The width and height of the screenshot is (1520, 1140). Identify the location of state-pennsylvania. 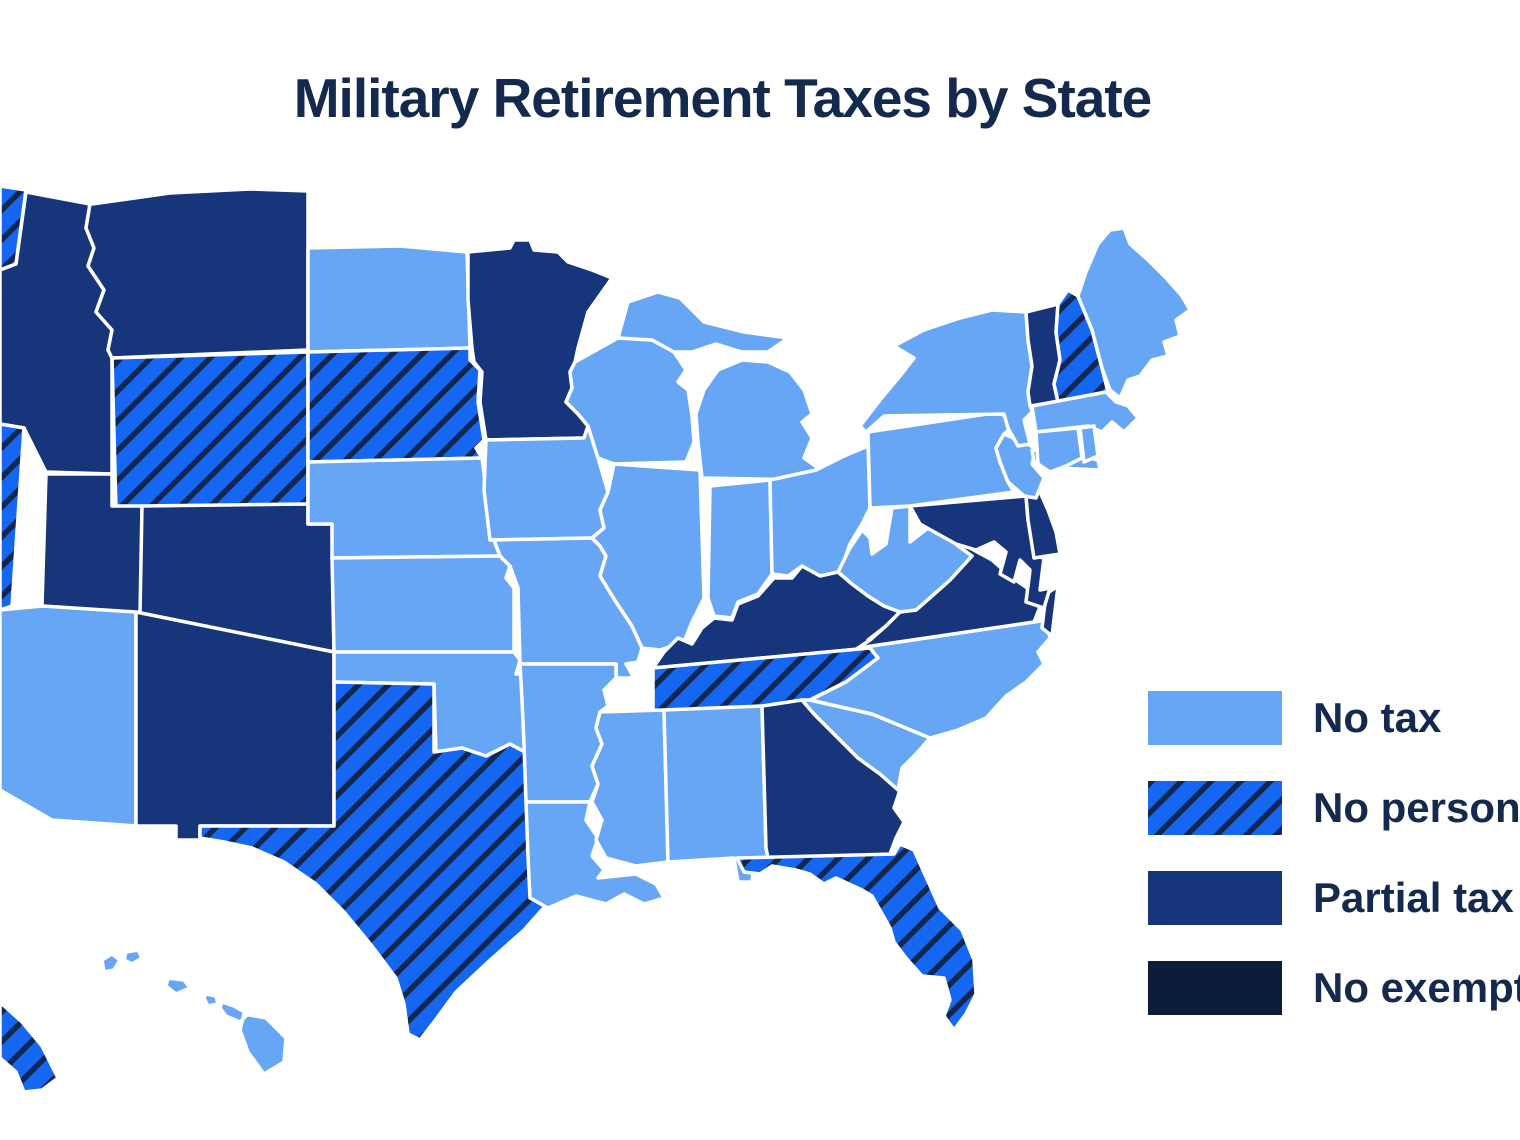
(941, 460).